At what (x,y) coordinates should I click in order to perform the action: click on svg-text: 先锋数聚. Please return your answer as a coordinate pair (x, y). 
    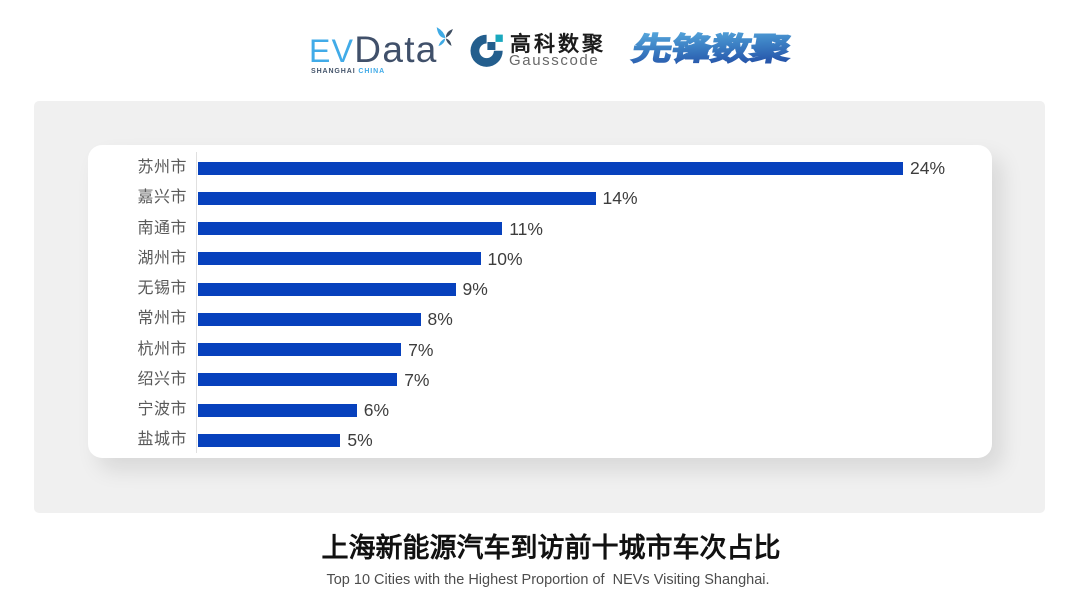
    Looking at the image, I should click on (712, 49).